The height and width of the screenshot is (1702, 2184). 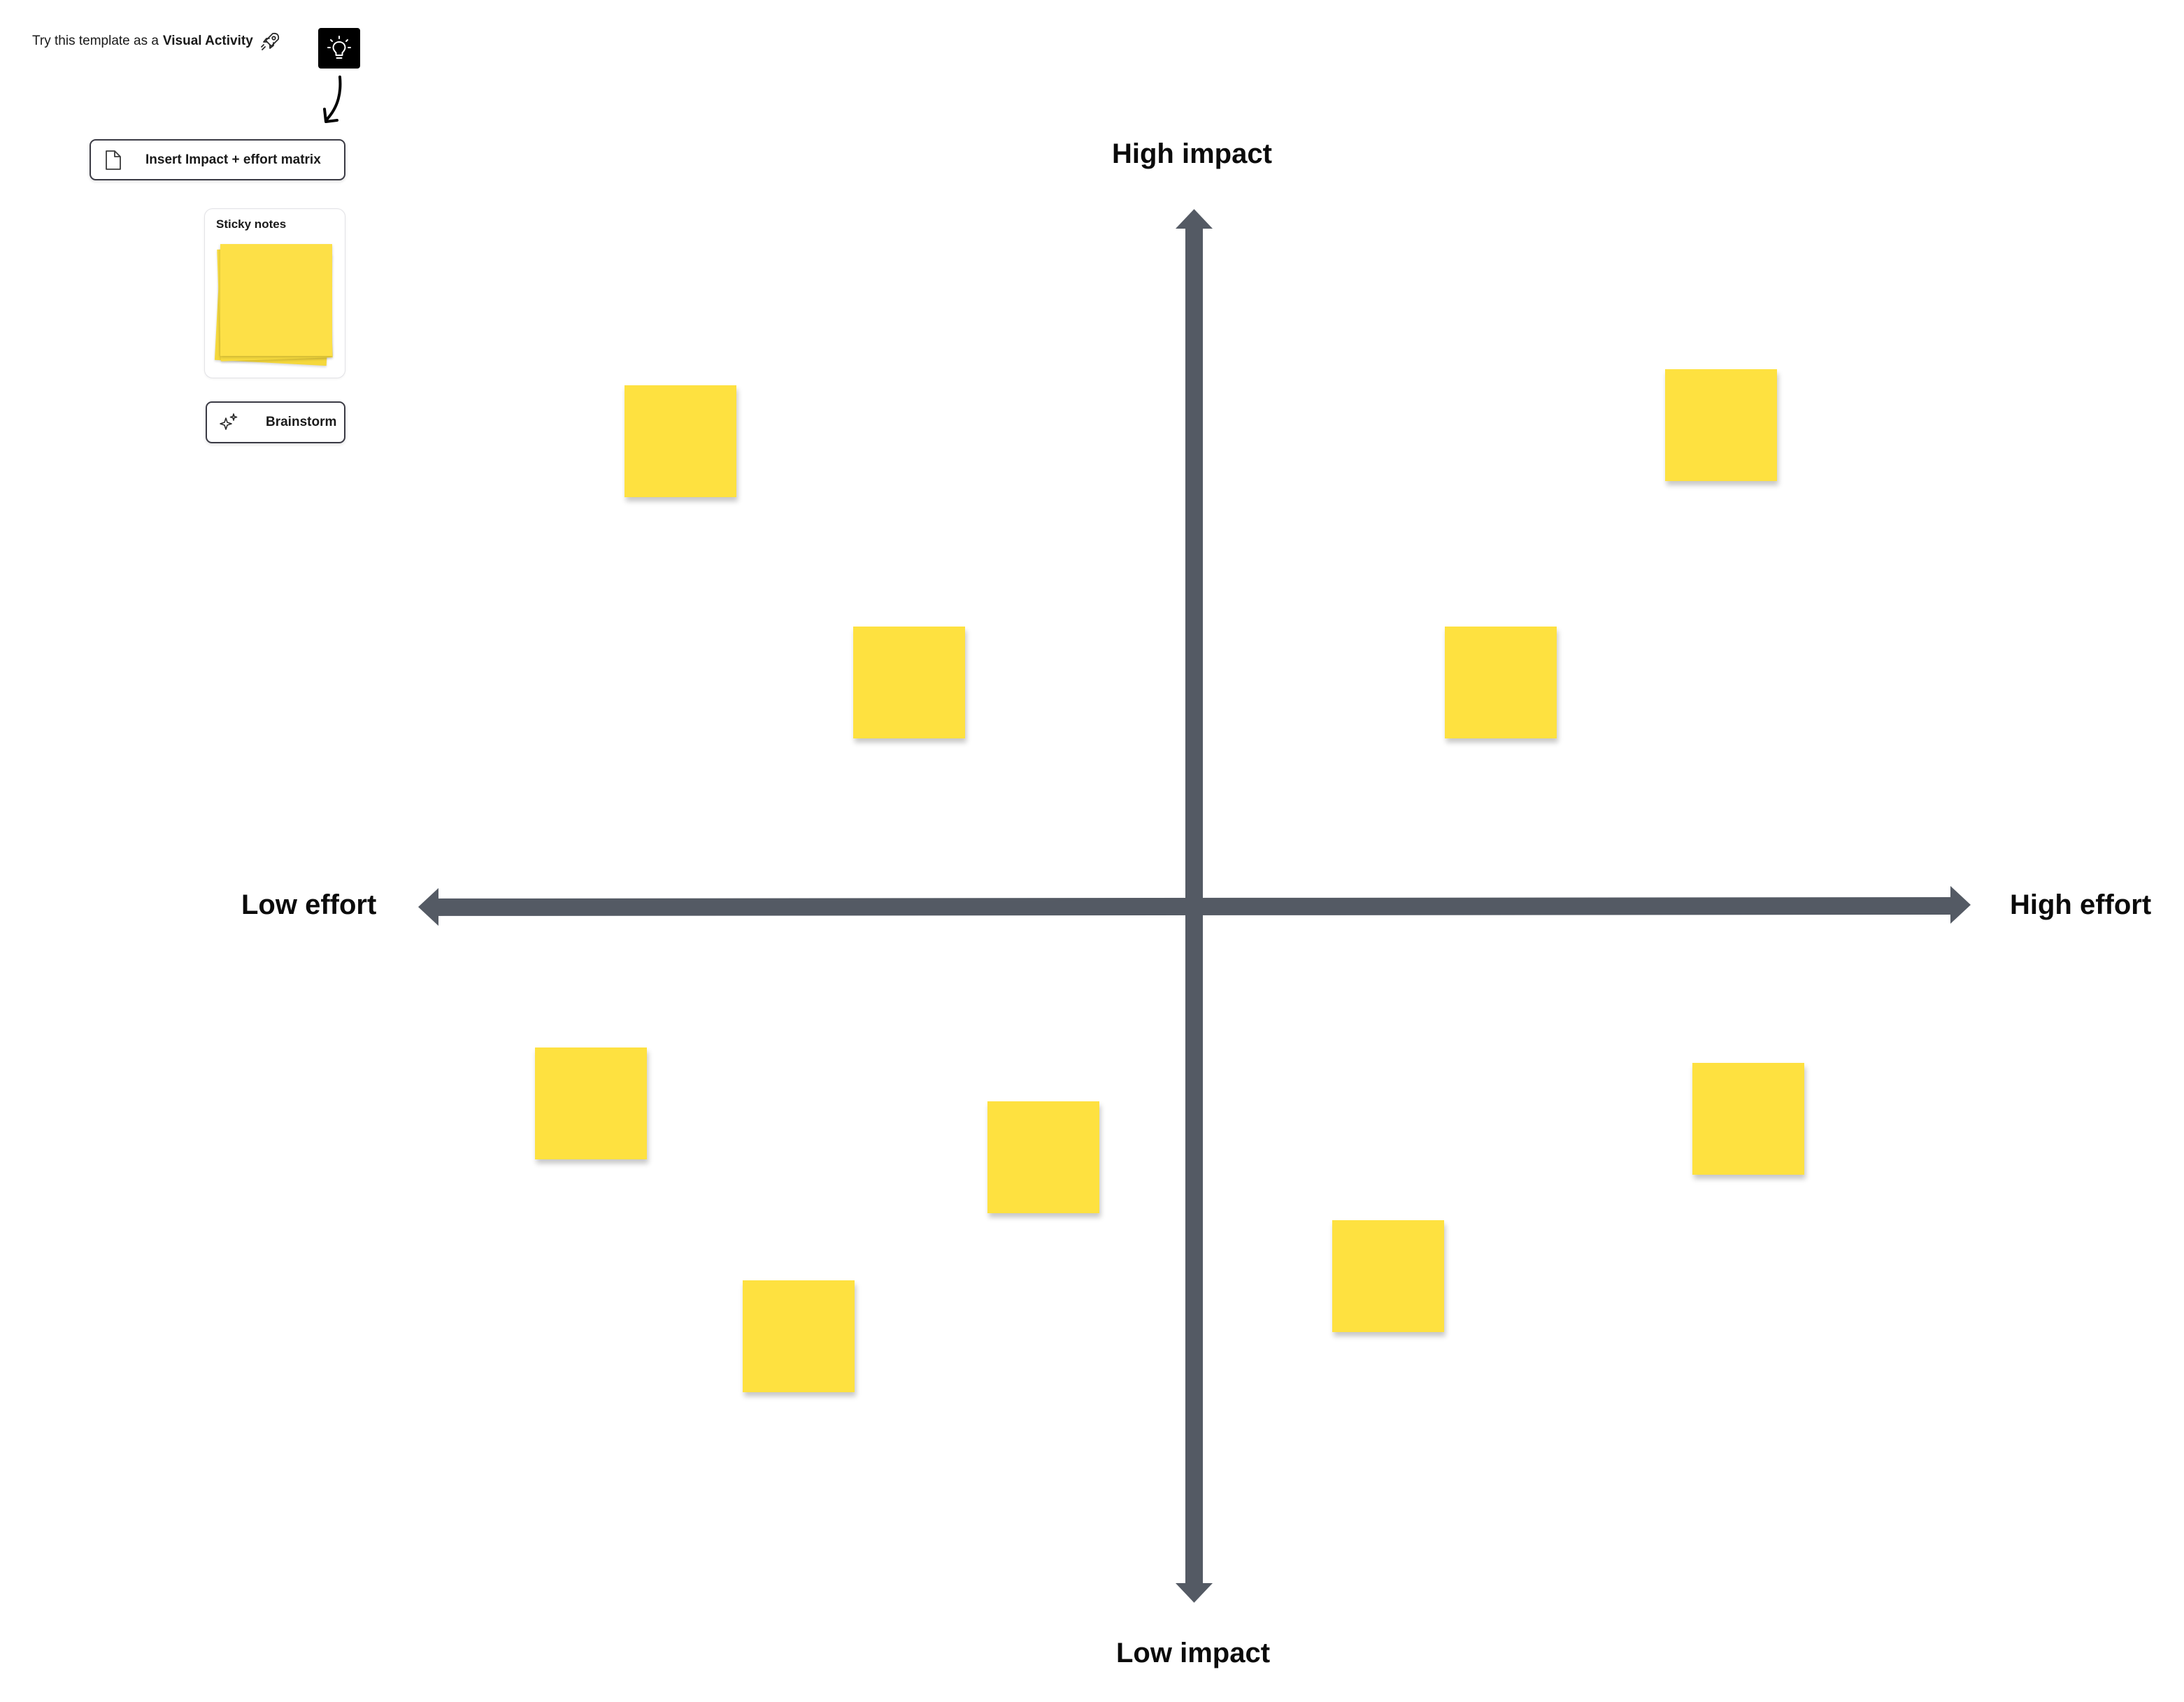 I want to click on horizontal-axis-left-arrowhead, so click(x=428, y=907).